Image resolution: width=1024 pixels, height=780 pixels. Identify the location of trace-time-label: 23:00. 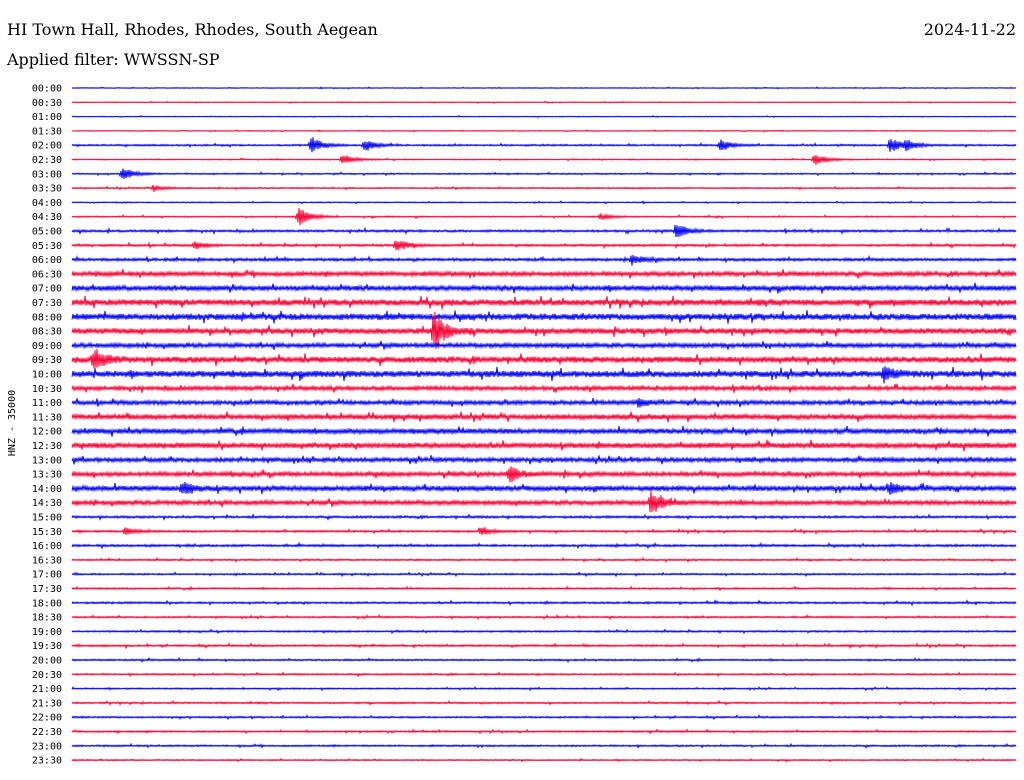
(47, 746).